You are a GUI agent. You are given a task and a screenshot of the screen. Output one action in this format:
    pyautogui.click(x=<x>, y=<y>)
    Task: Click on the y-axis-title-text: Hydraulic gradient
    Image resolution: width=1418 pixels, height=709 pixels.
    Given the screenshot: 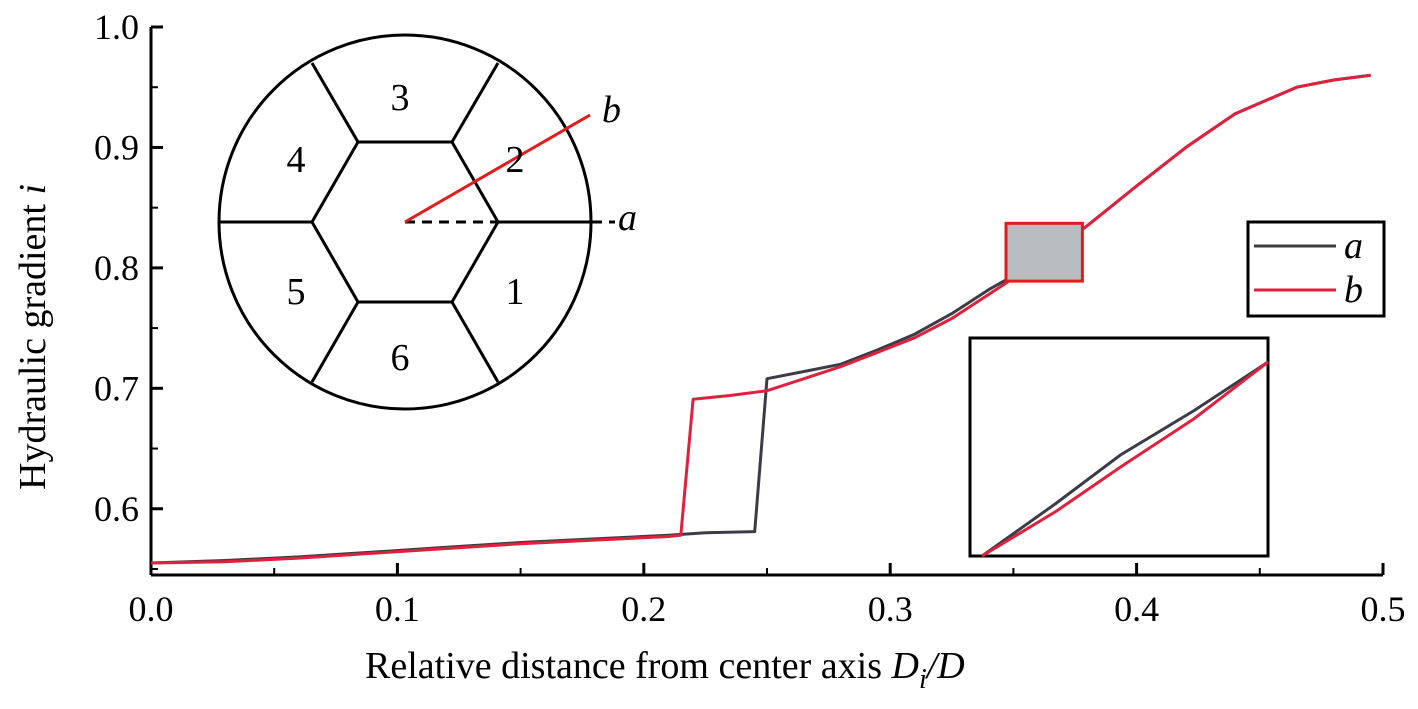 What is the action you would take?
    pyautogui.click(x=33, y=342)
    